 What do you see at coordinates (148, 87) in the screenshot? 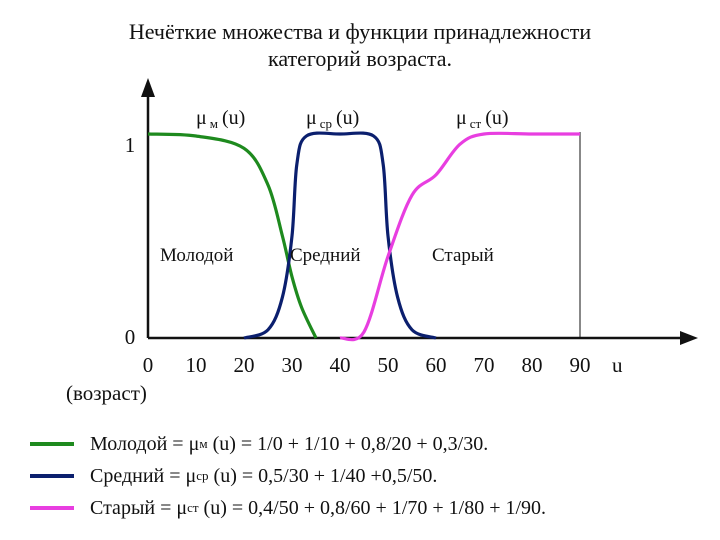
I see `y-axis-arrow` at bounding box center [148, 87].